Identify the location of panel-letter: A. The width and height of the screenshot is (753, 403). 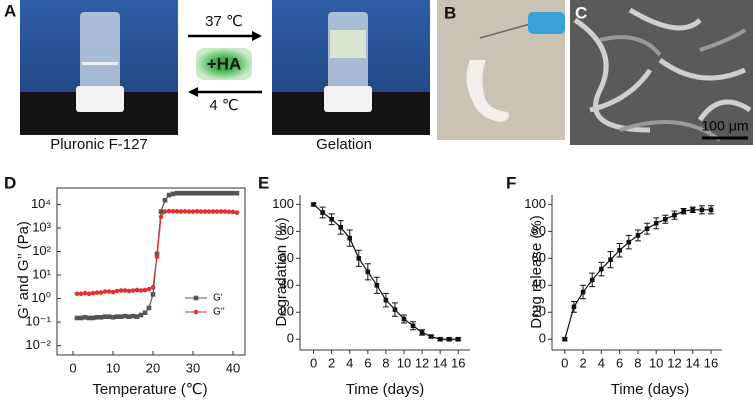
(10, 10).